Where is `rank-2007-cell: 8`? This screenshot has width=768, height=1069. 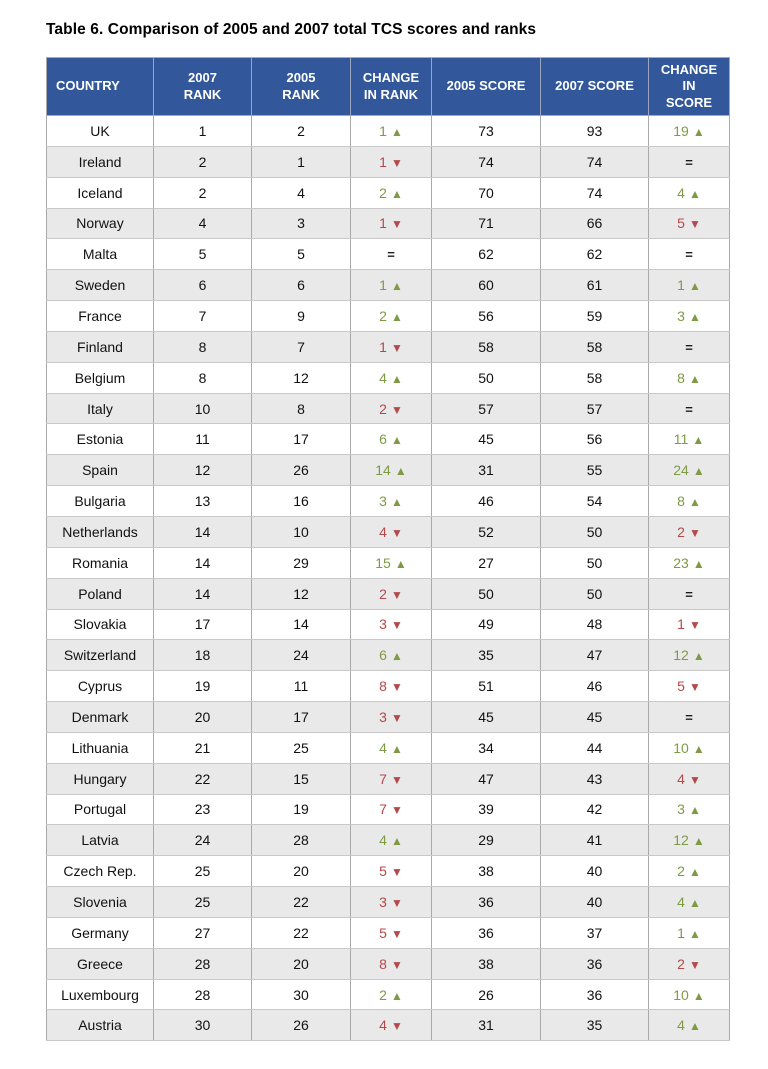
rank-2007-cell: 8 is located at coordinates (202, 346).